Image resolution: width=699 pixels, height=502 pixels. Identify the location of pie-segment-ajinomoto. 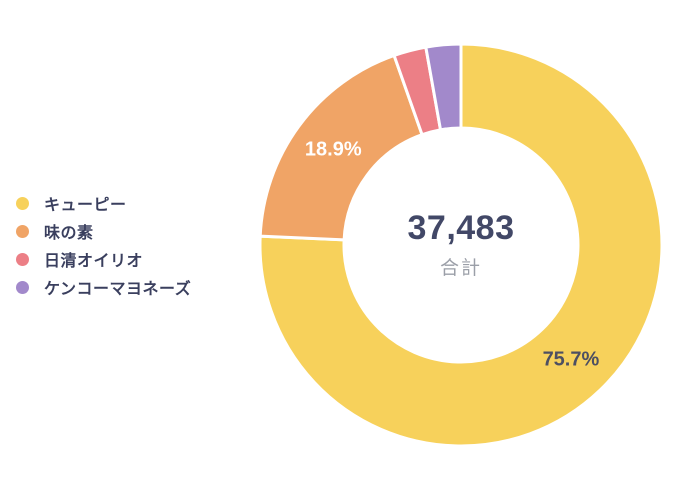
(341, 147).